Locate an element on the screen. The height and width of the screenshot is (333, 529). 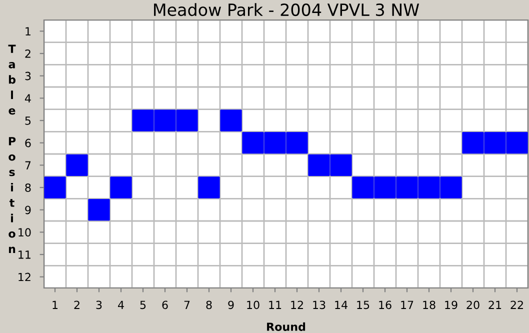
x-tick-label: 3 is located at coordinates (99, 305).